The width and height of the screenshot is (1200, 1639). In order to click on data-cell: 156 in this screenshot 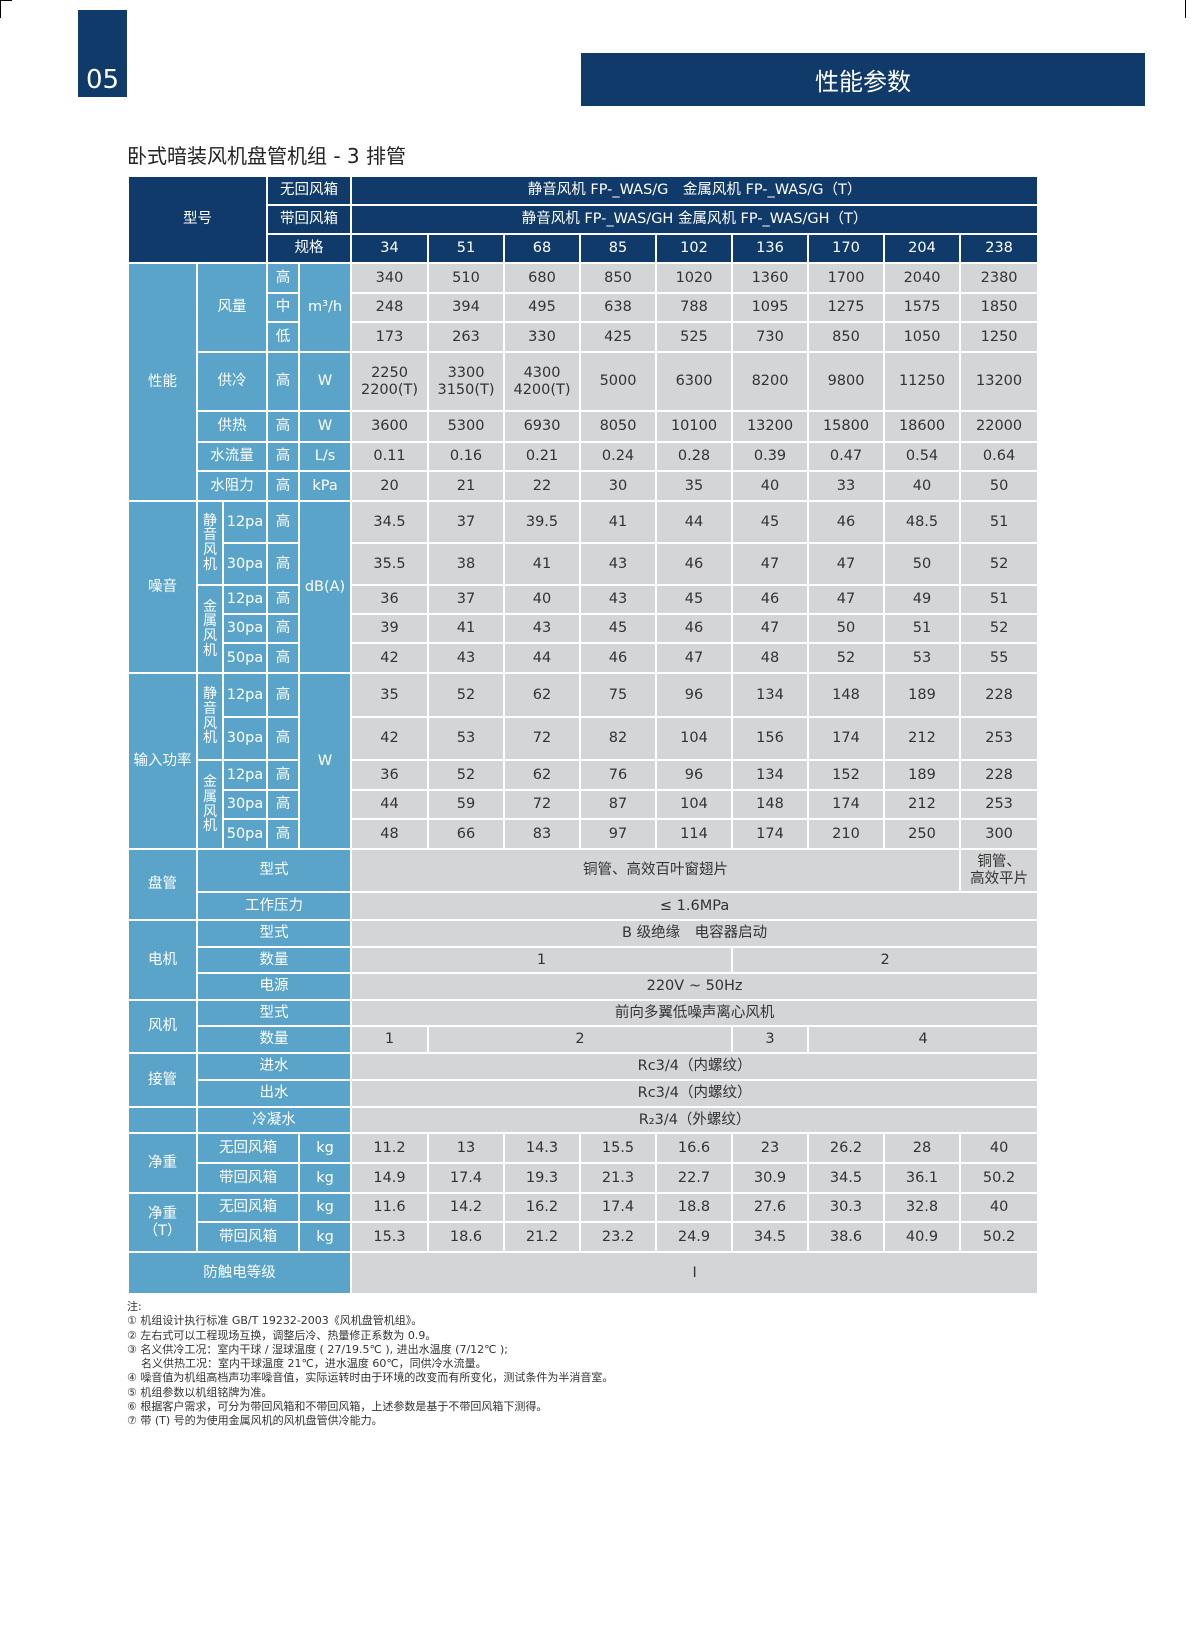, I will do `click(770, 738)`.